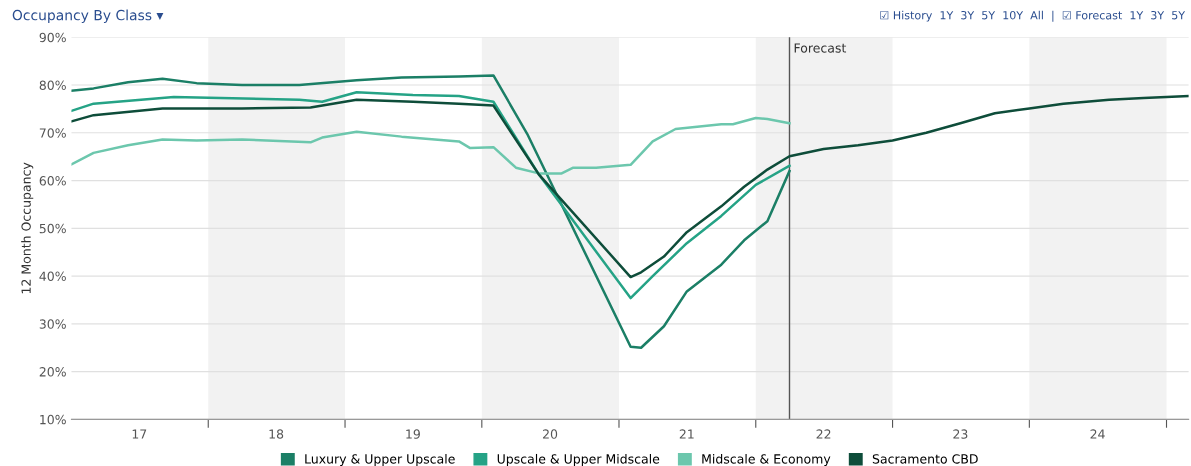  I want to click on y-tick-label: 40%, so click(52, 276).